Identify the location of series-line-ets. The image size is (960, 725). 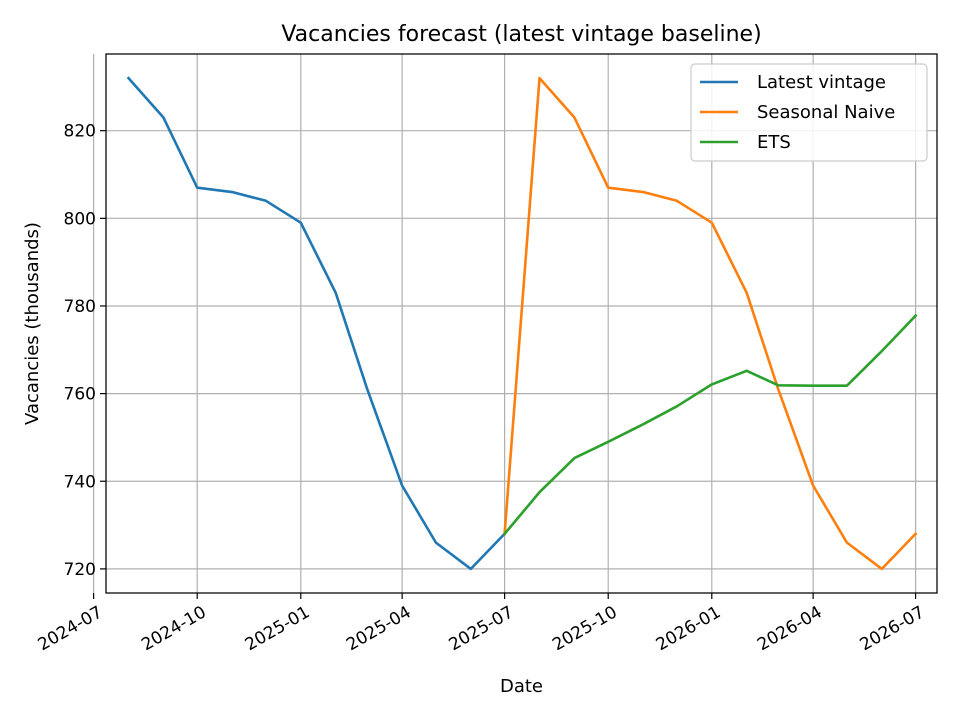
(710, 424).